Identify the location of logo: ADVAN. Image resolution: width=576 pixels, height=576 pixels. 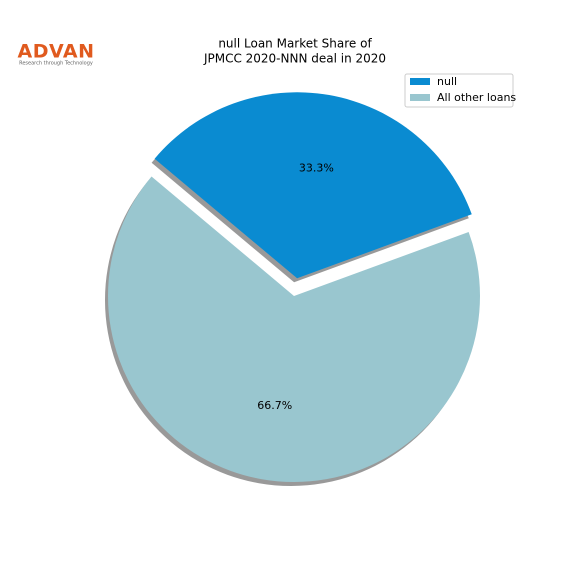
(56, 52).